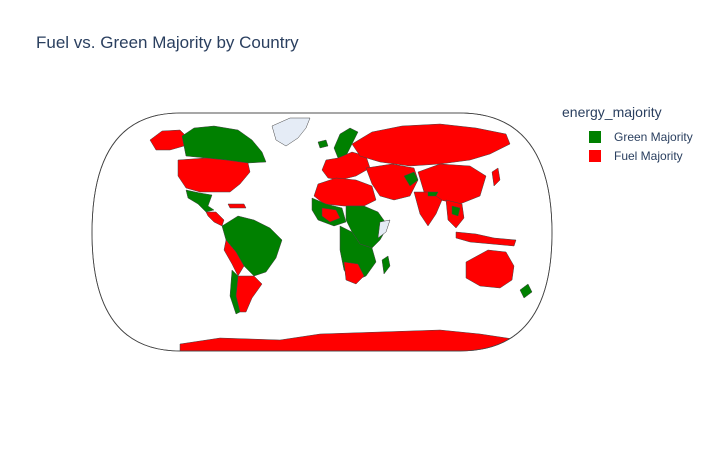 The width and height of the screenshot is (722, 450). What do you see at coordinates (345, 192) in the screenshot?
I see `region-north-africa` at bounding box center [345, 192].